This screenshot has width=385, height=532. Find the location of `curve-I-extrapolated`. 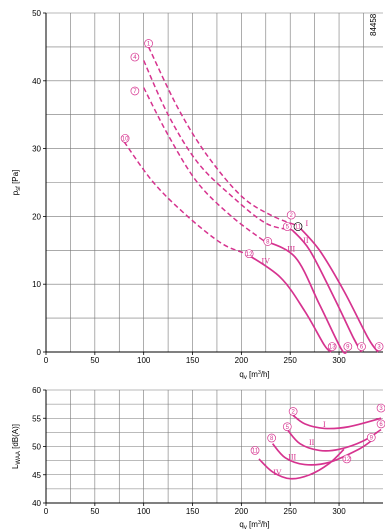

curve-I-extrapolated is located at coordinates (223, 136).